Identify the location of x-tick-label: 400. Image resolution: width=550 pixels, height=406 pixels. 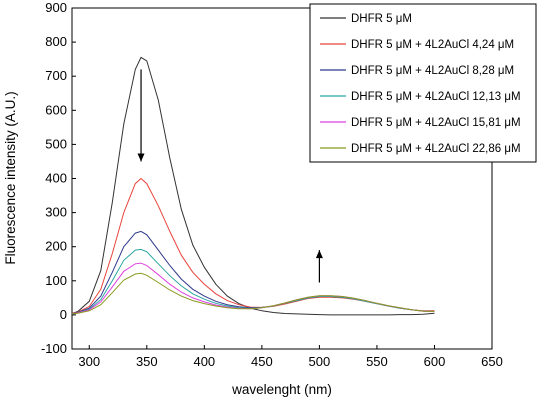
(204, 361).